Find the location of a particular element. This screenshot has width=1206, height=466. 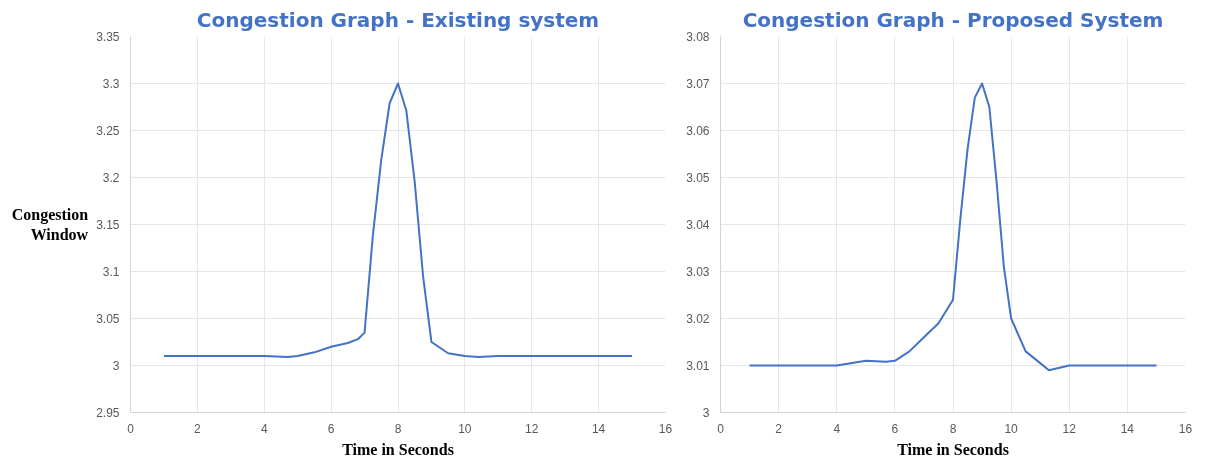

y-tick-label: 3.1 is located at coordinates (111, 272).